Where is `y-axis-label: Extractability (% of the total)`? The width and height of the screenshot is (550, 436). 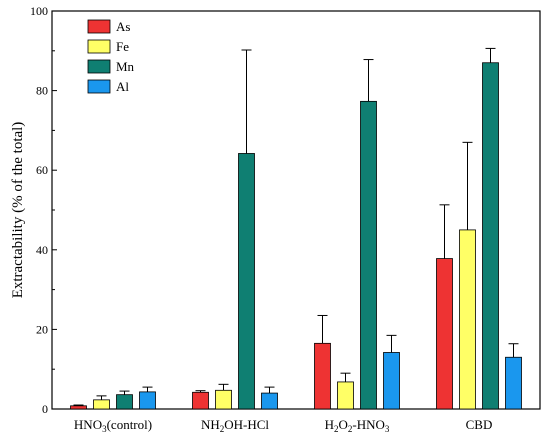
y-axis-label: Extractability (% of the total) is located at coordinates (18, 210).